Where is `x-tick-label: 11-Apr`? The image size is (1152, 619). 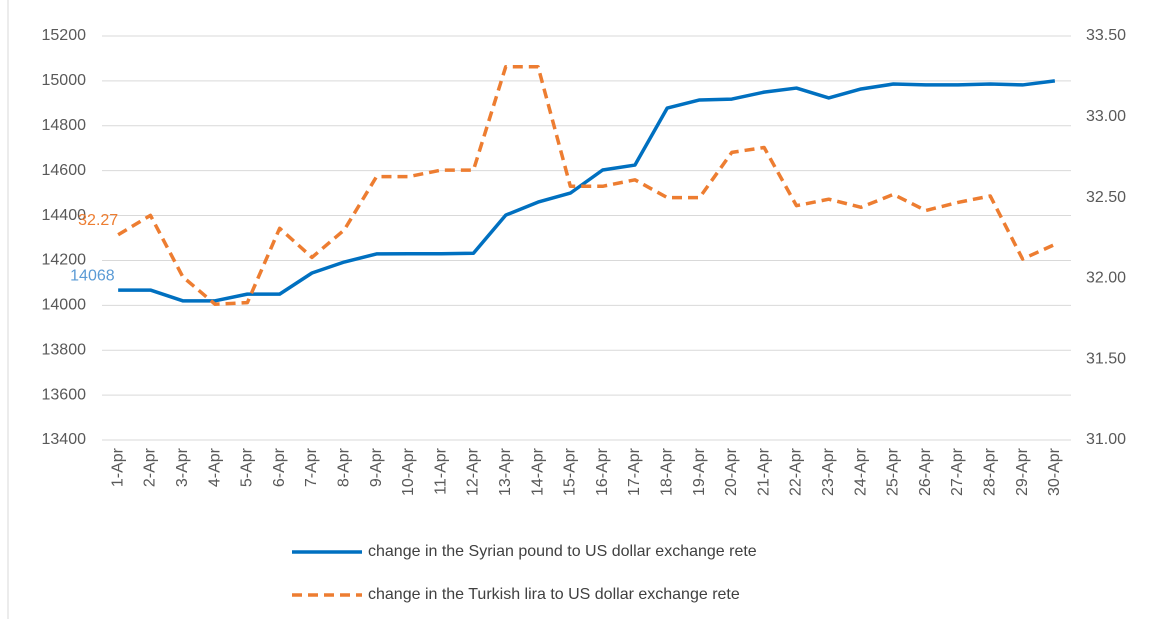
x-tick-label: 11-Apr is located at coordinates (440, 471).